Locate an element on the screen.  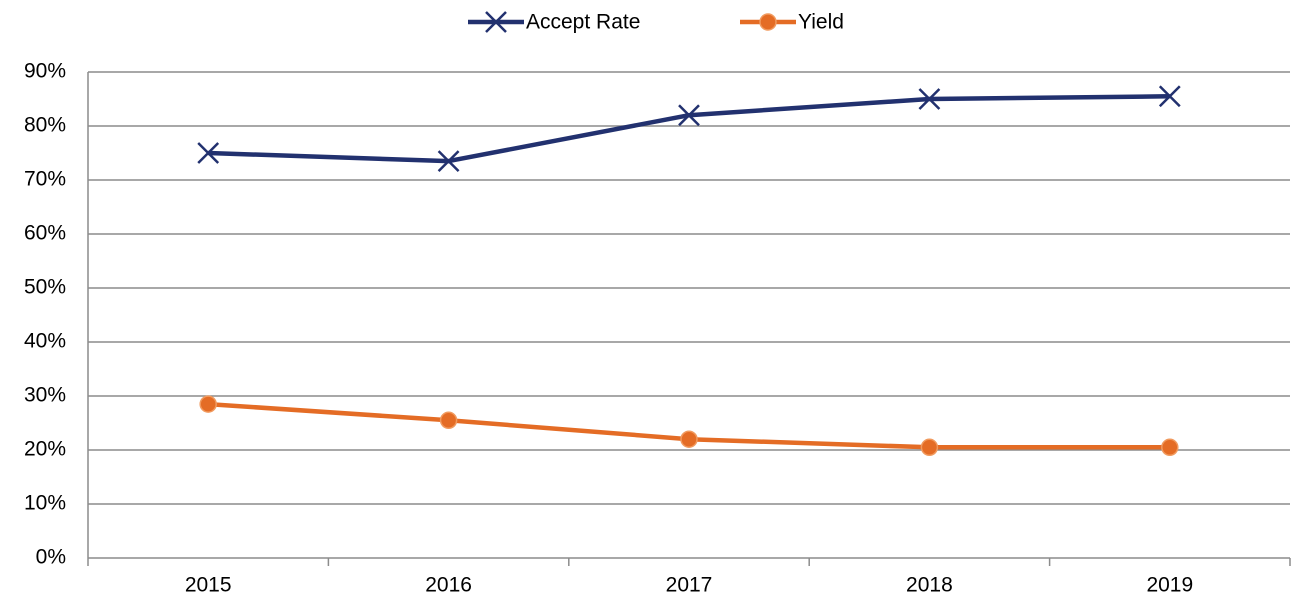
y-tick-label: 60% is located at coordinates (45, 233).